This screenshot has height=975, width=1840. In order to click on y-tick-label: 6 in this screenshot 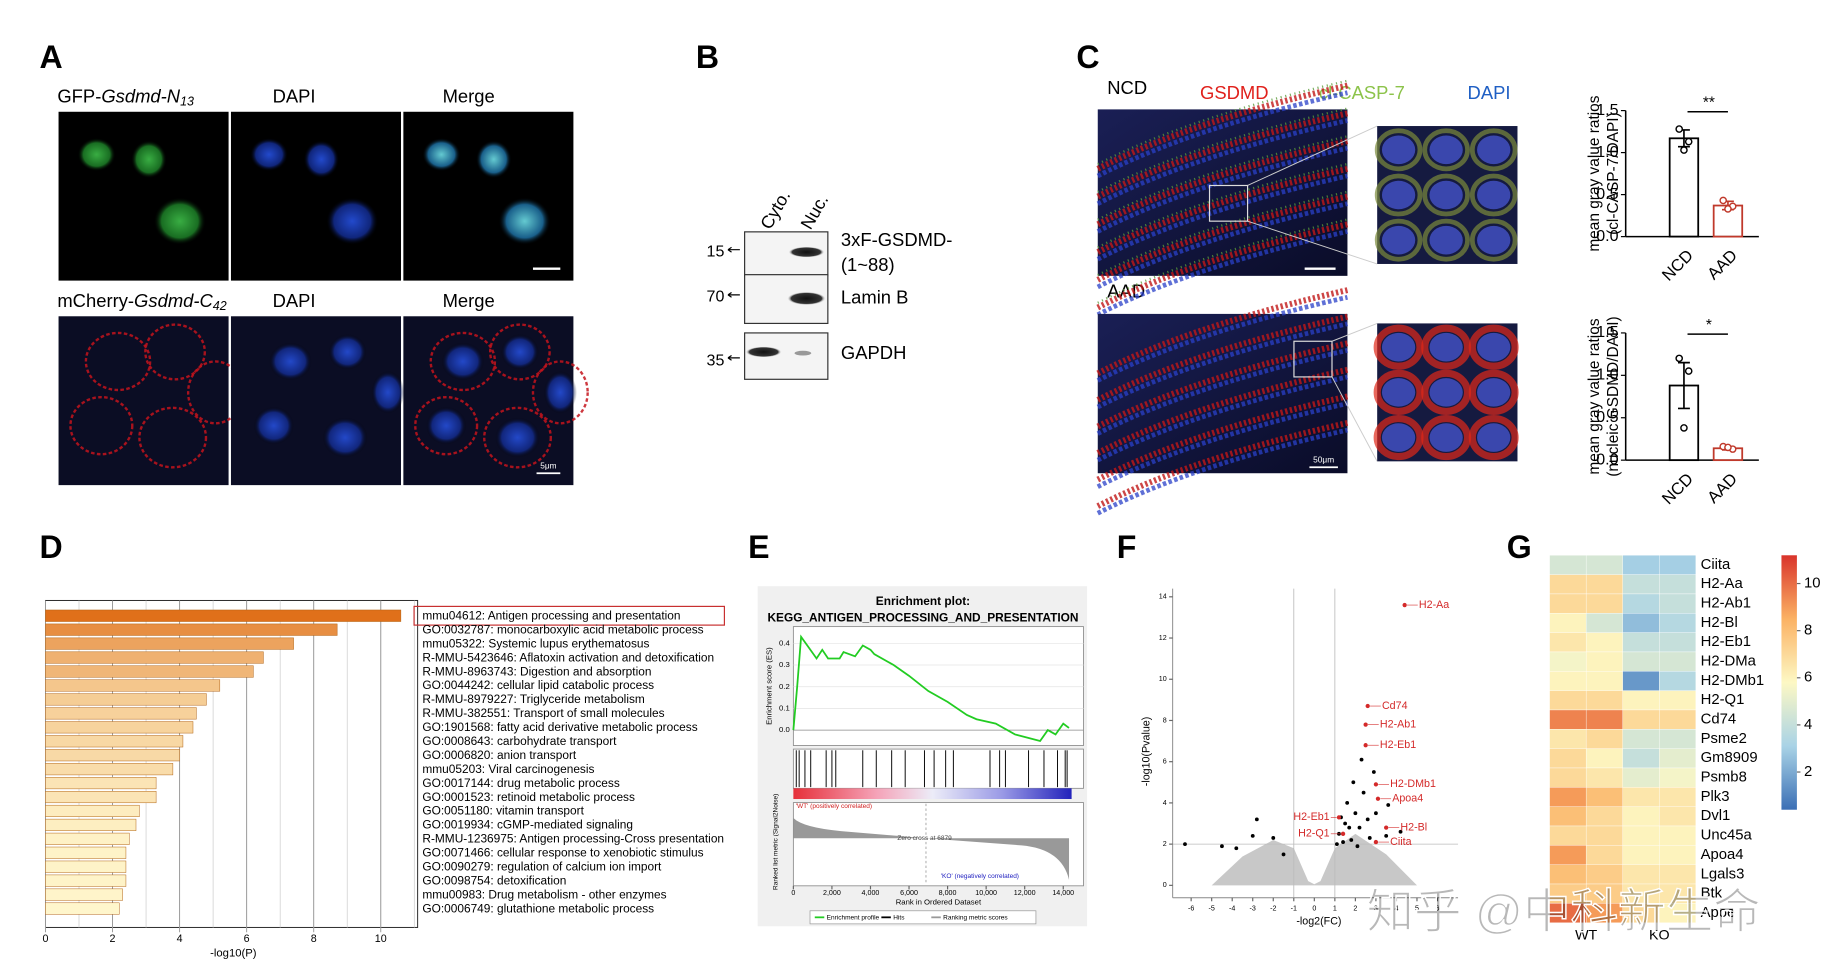, I will do `click(1165, 762)`.